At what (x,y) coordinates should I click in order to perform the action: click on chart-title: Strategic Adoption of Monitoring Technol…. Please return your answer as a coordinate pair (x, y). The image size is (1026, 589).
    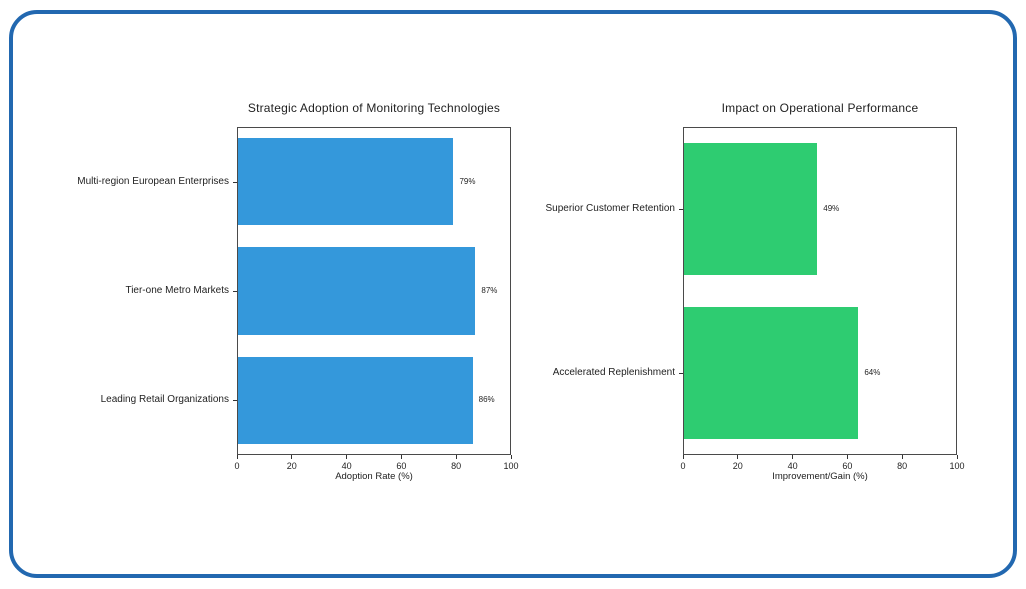
    Looking at the image, I should click on (374, 108).